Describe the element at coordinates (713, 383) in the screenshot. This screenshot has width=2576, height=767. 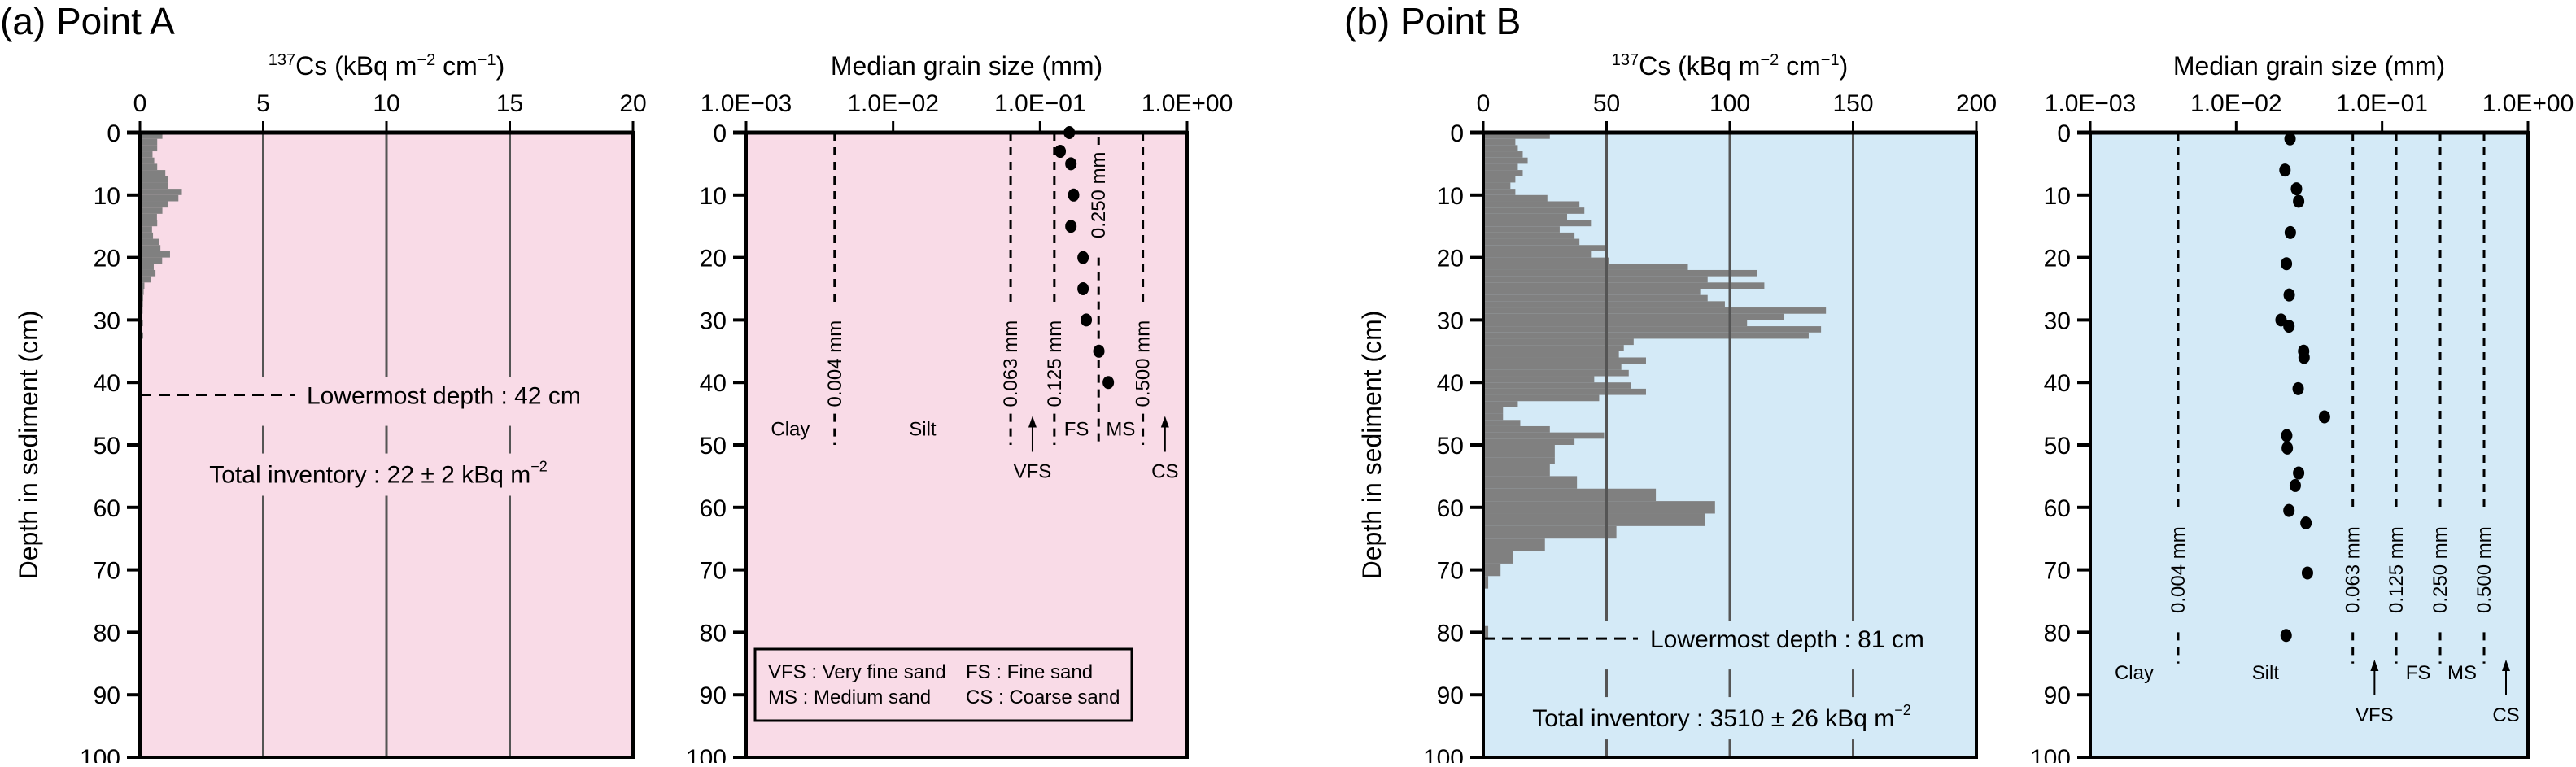
I see `a-grain-ytick: 40` at that location.